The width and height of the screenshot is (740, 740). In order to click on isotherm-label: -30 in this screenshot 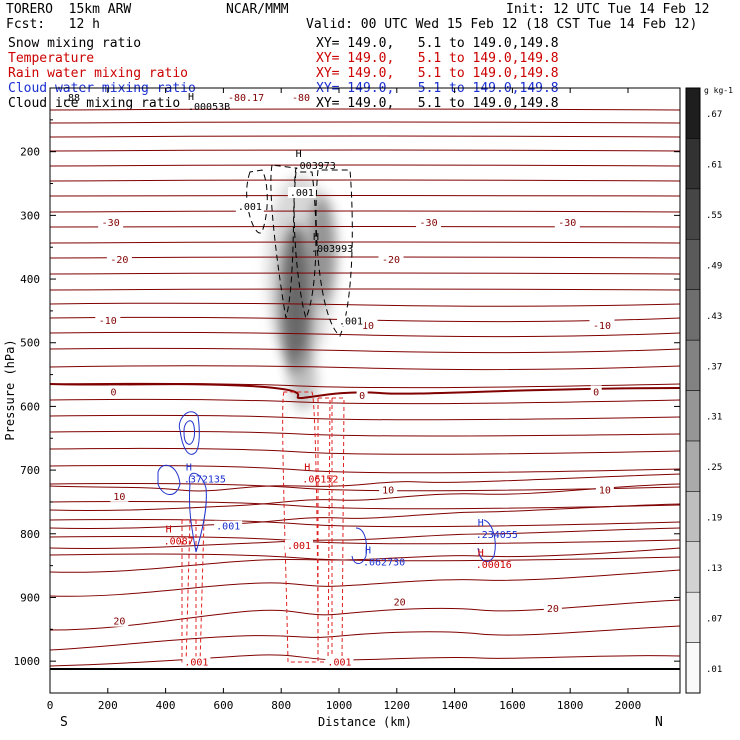, I will do `click(429, 223)`.